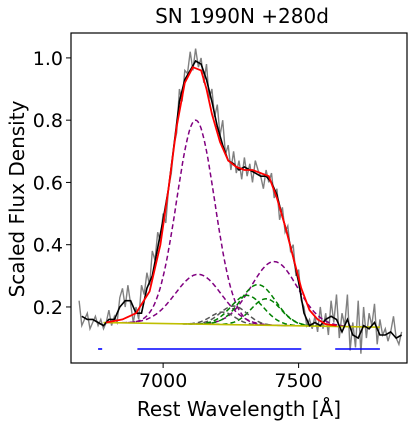 The height and width of the screenshot is (426, 415). Describe the element at coordinates (298, 381) in the screenshot. I see `x-tick-label: 7500` at that location.